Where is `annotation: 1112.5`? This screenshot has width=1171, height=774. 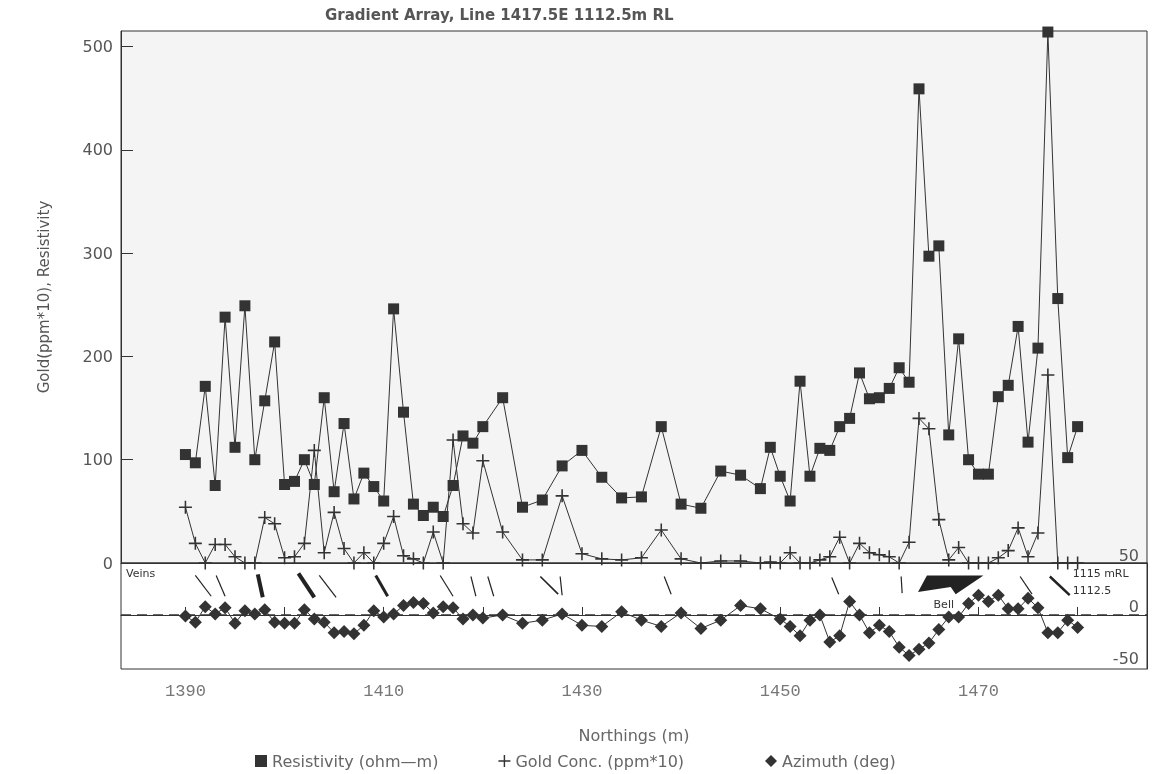 annotation: 1112.5 is located at coordinates (1092, 590).